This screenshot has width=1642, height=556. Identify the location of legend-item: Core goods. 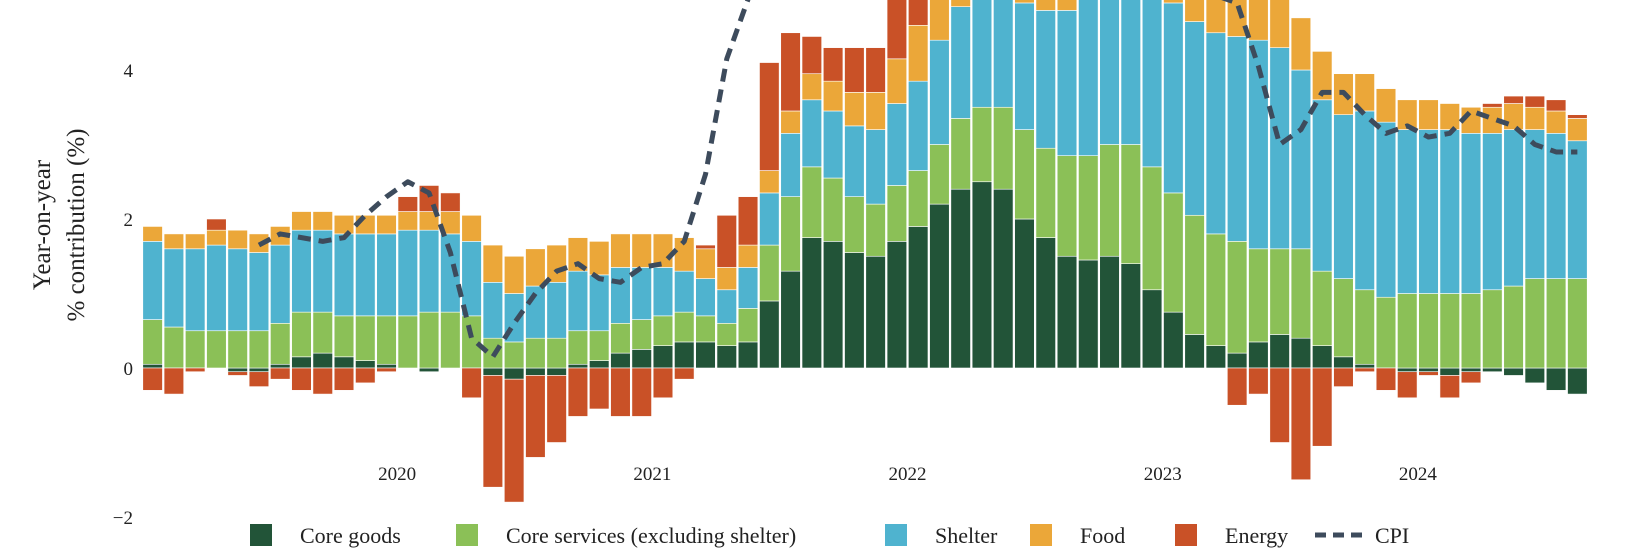
(325, 535).